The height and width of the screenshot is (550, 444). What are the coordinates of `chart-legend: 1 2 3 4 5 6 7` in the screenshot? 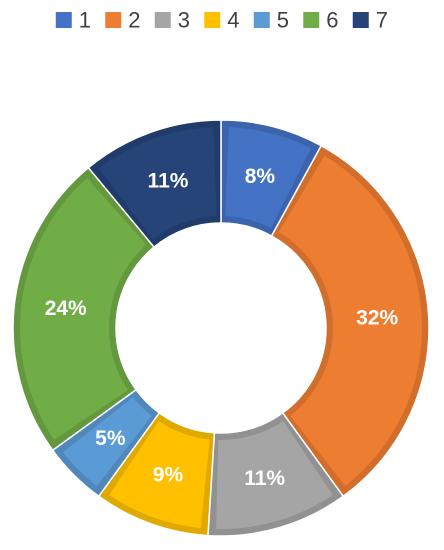 It's located at (221, 20).